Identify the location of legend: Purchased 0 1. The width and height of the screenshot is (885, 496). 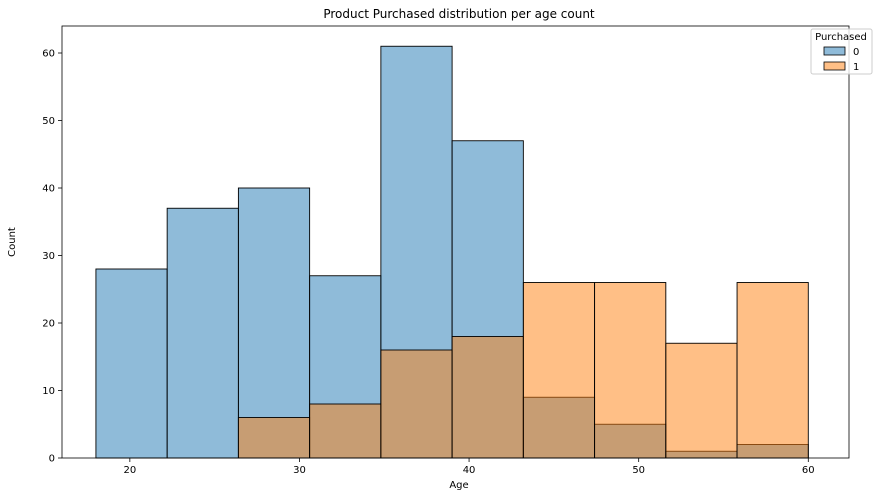
(841, 51).